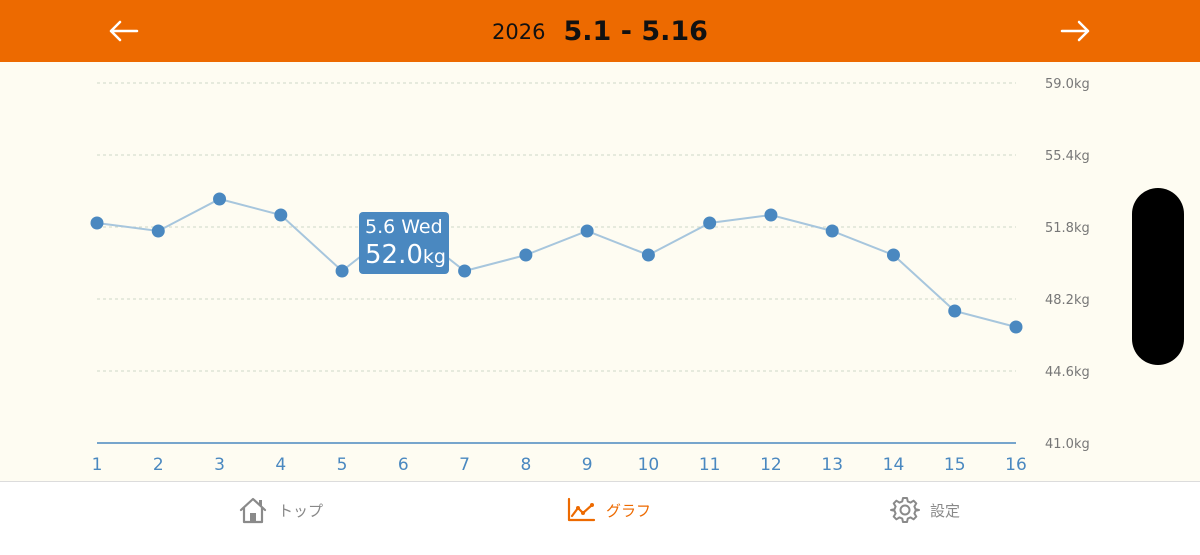 This screenshot has width=1200, height=555. What do you see at coordinates (1067, 84) in the screenshot?
I see `y-tick-label: 59.0kg` at bounding box center [1067, 84].